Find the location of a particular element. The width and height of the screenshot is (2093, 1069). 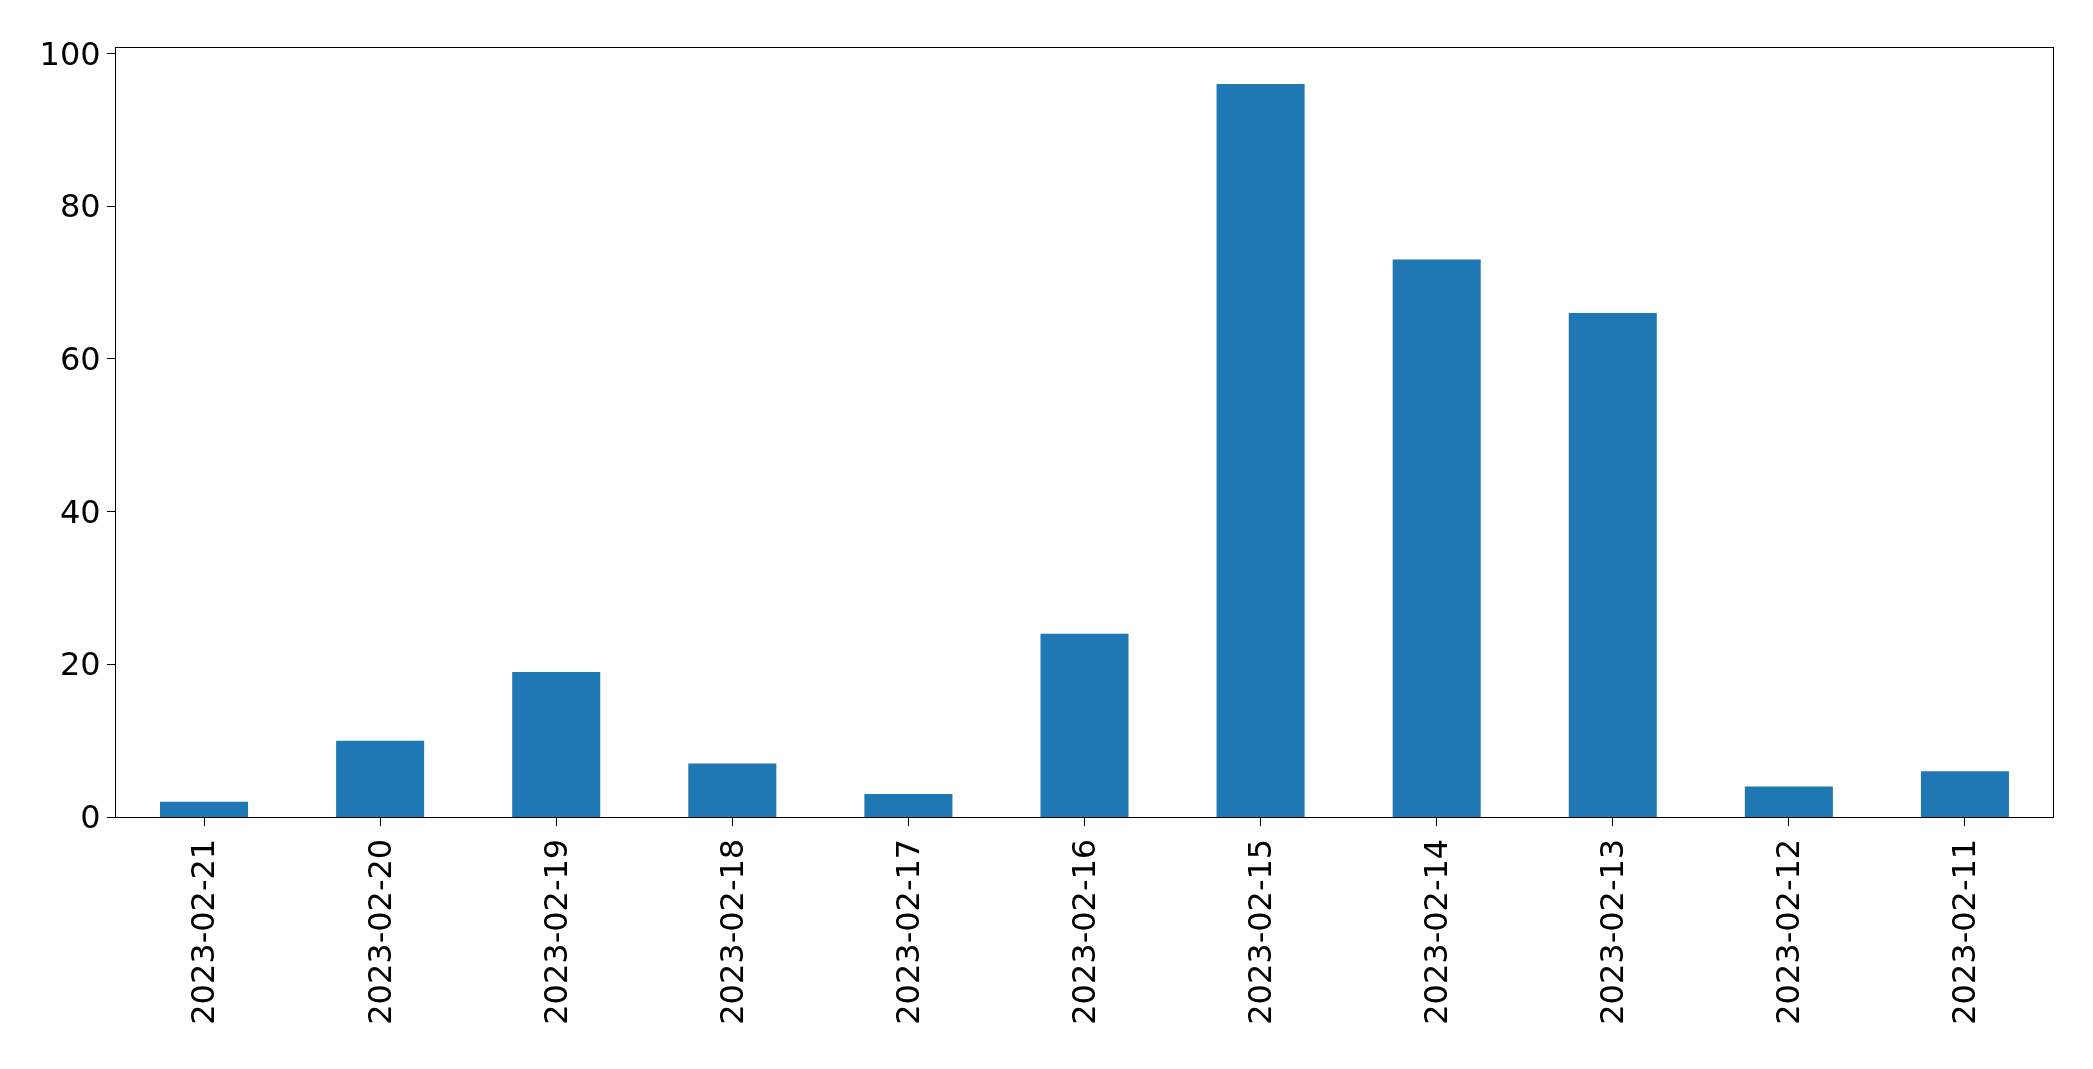

x-tick-label: 2023-02-15 is located at coordinates (1259, 931).